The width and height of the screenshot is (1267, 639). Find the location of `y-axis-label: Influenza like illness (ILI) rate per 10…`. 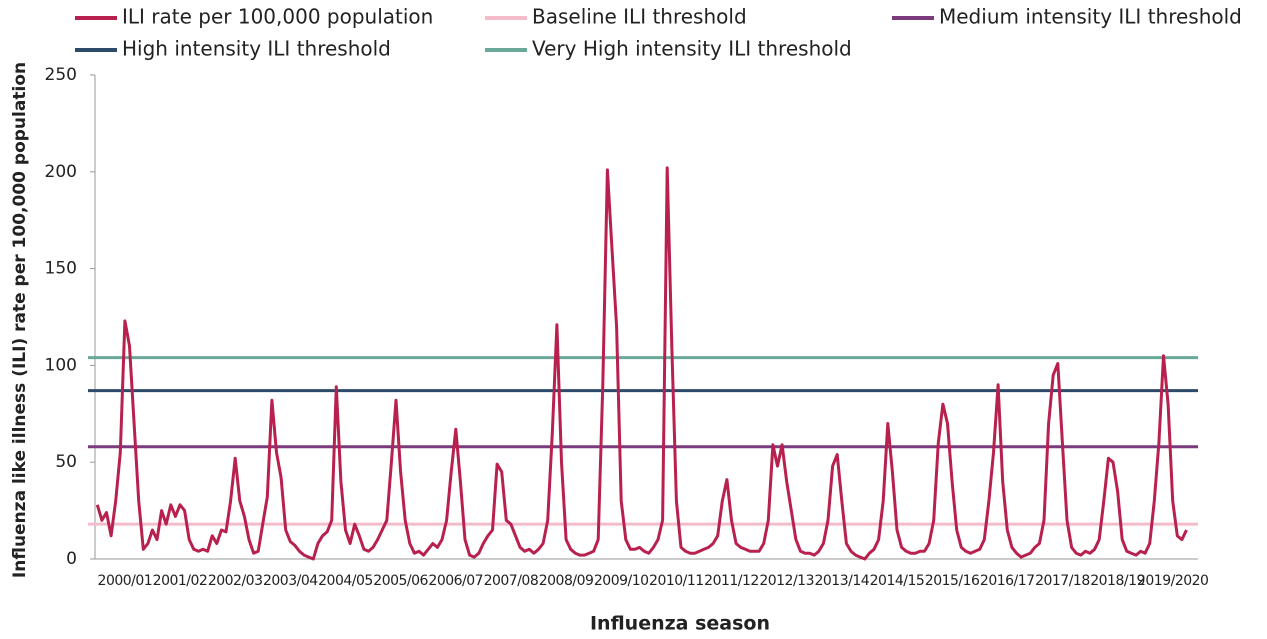

y-axis-label: Influenza like illness (ILI) rate per 10… is located at coordinates (20, 320).